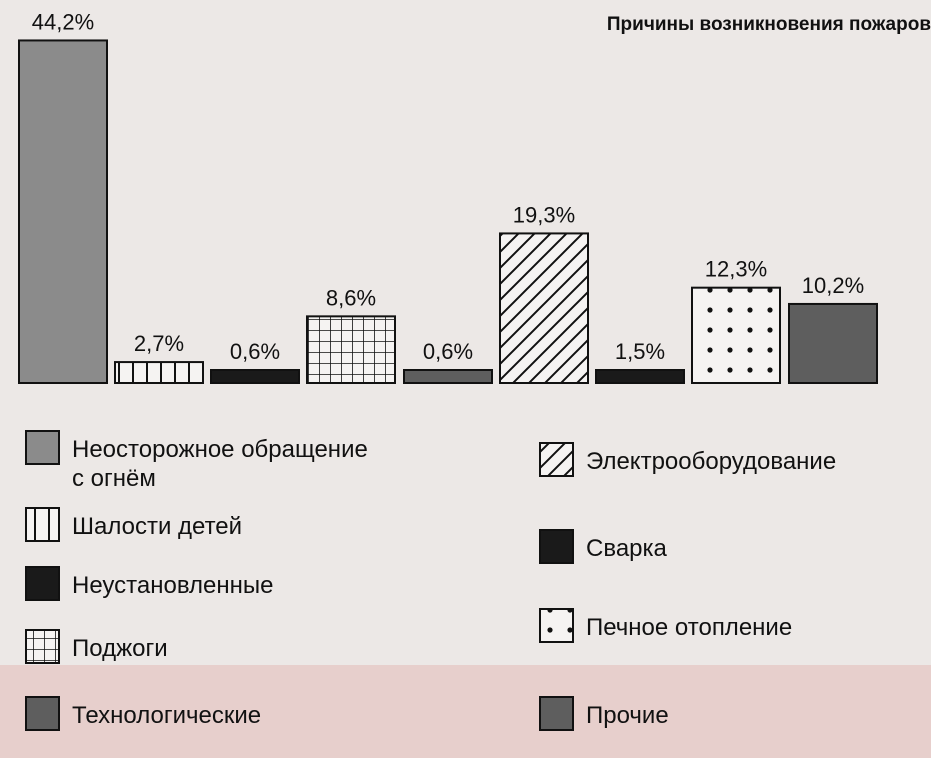 The height and width of the screenshot is (758, 931). What do you see at coordinates (544, 214) in the screenshot?
I see `bar-value-label-6: 19,3%` at bounding box center [544, 214].